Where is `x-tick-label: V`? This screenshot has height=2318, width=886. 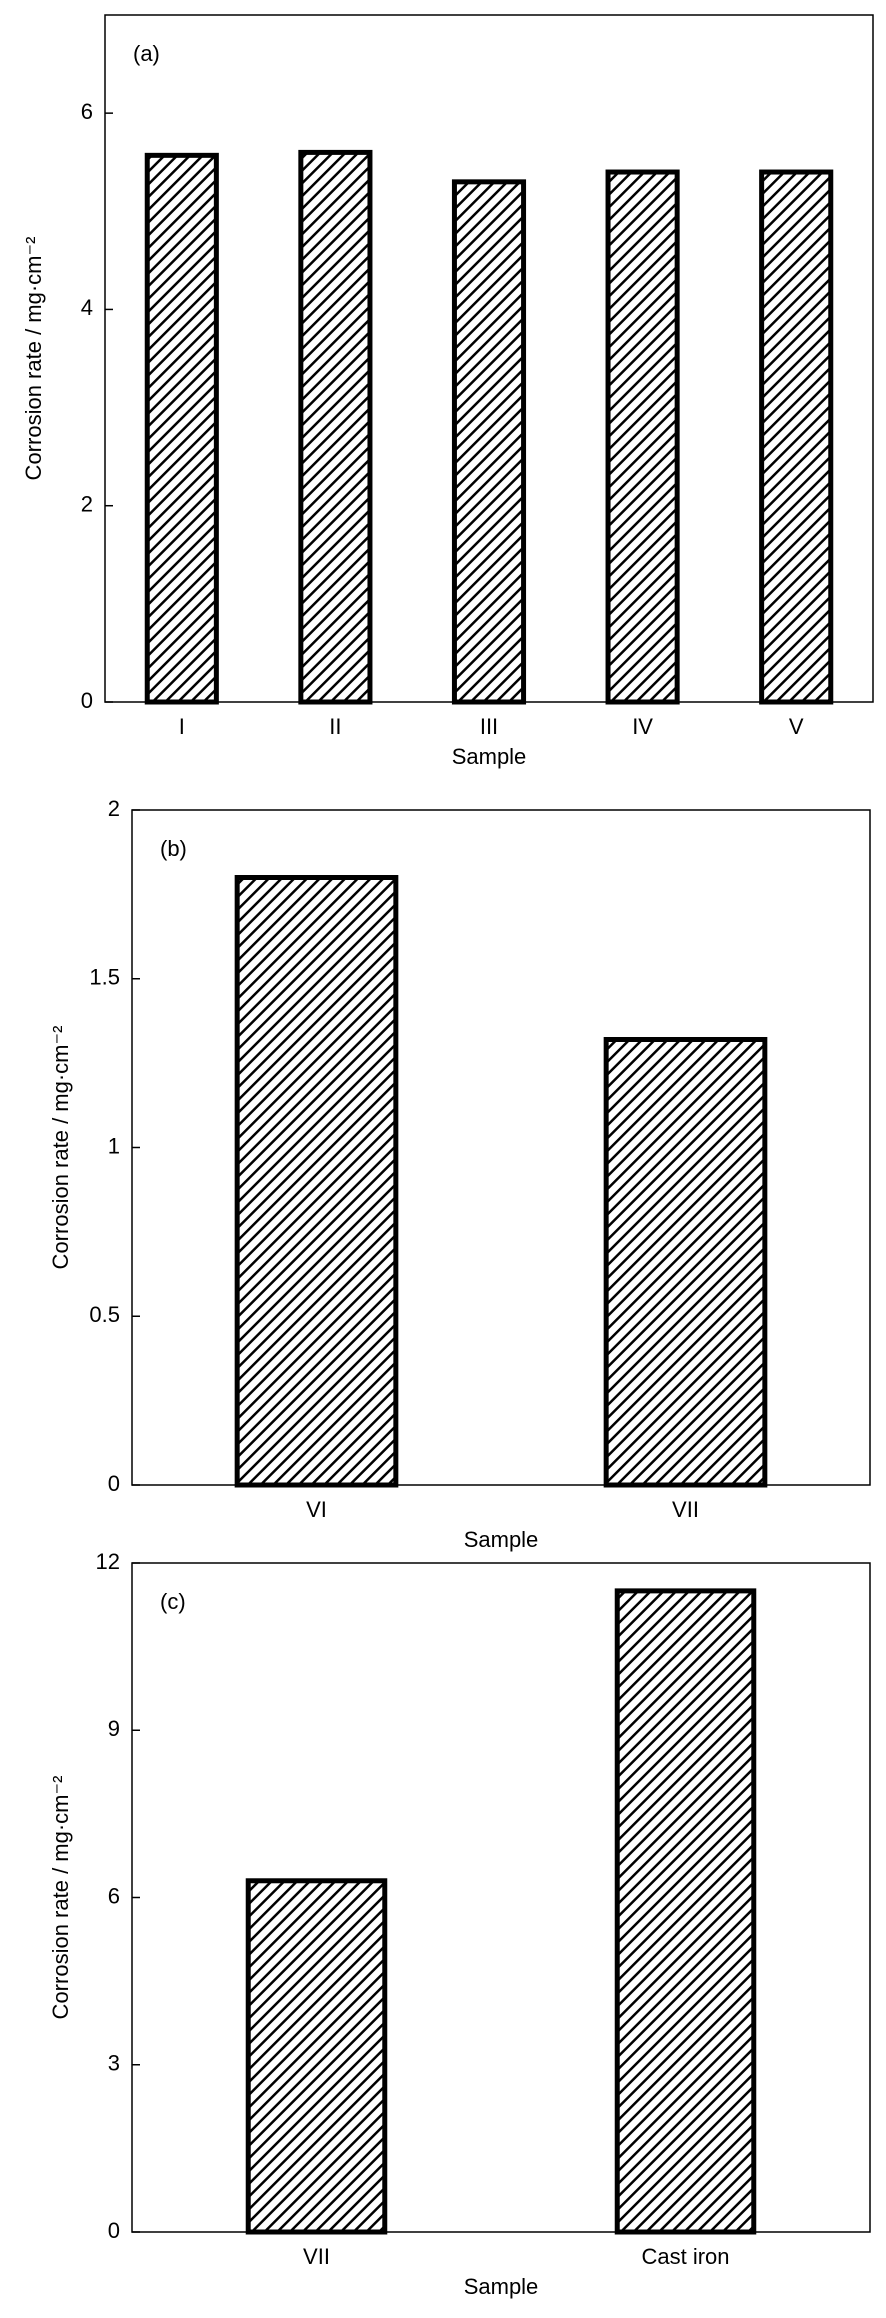
x-tick-label: V is located at coordinates (796, 726).